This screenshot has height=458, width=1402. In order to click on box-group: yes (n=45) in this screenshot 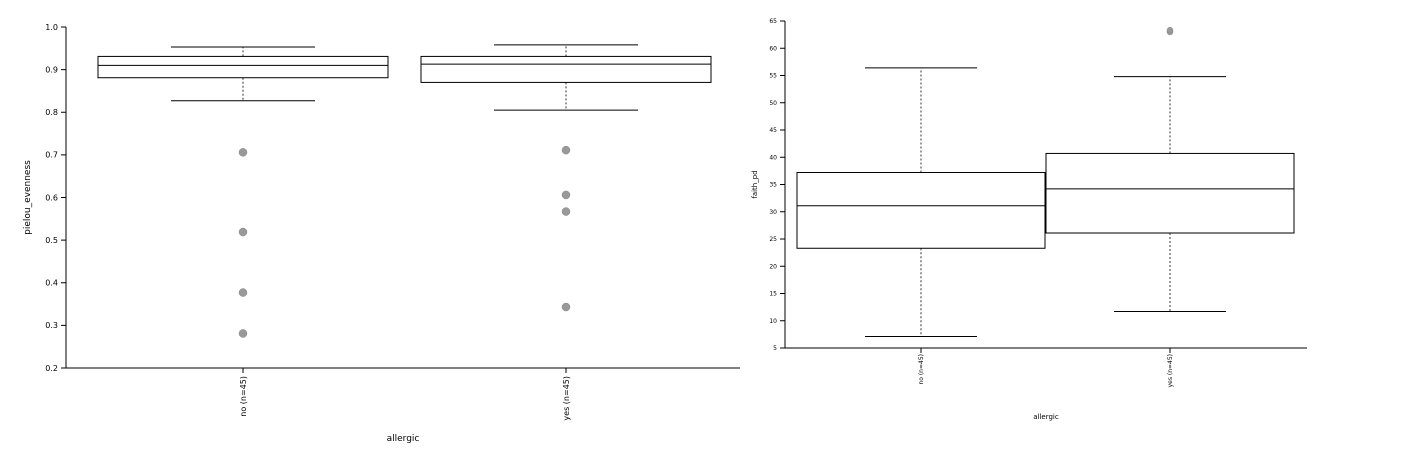, I will do `click(1170, 207)`.